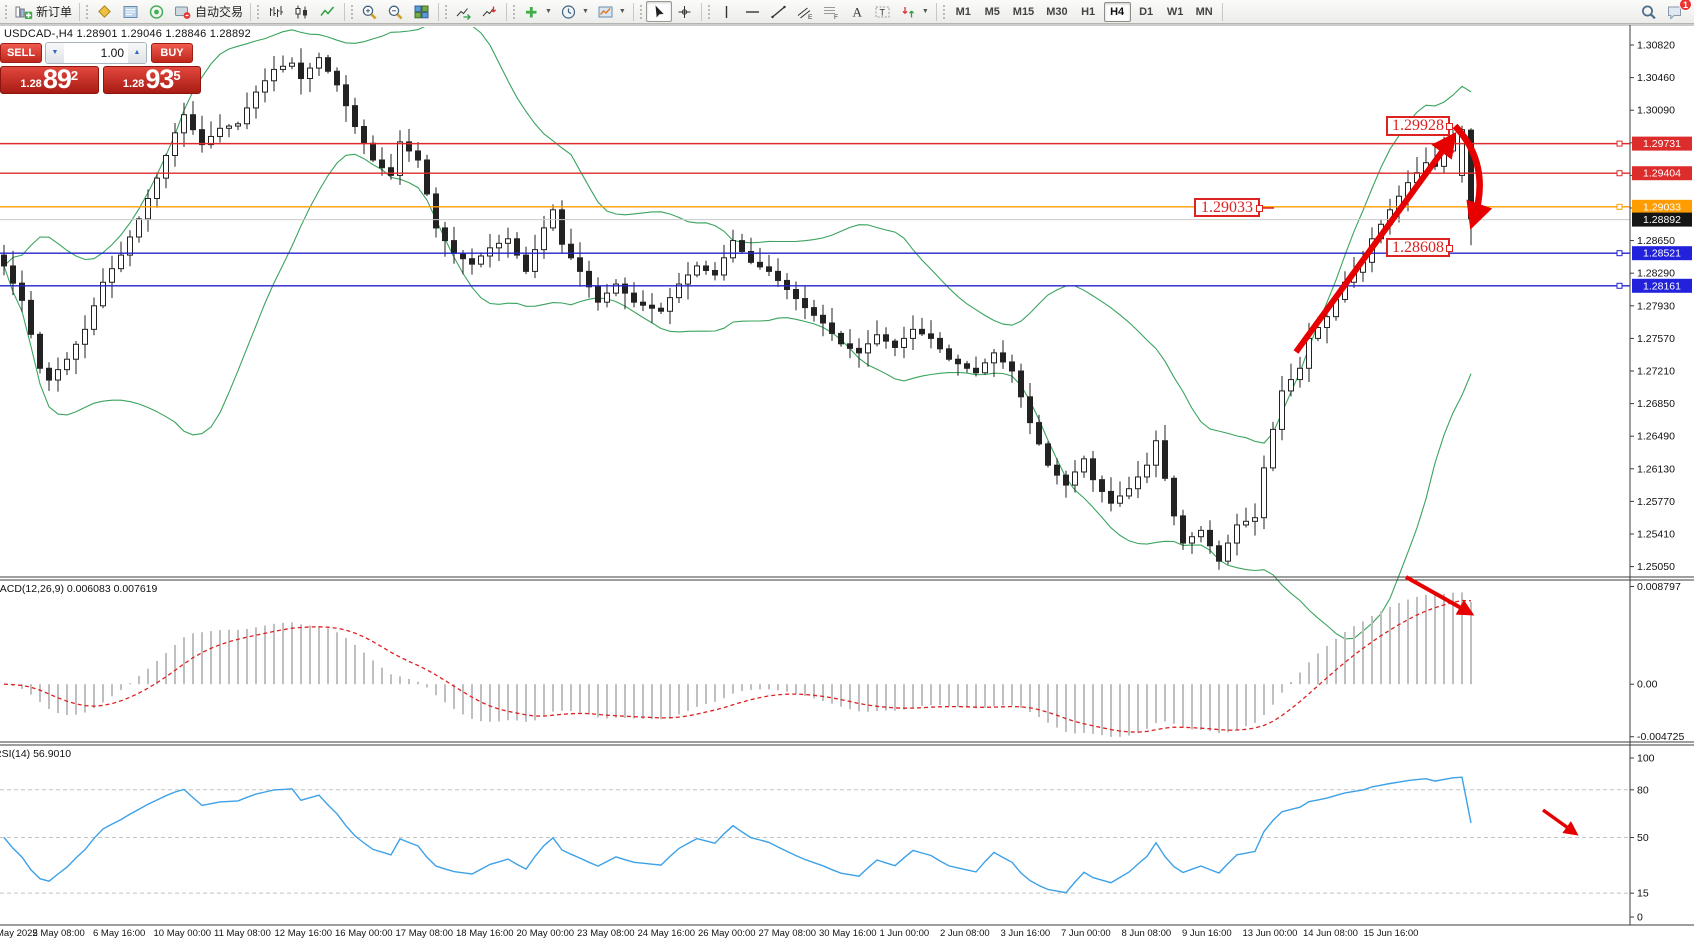 Image resolution: width=1694 pixels, height=938 pixels. I want to click on macd-pane, so click(737, 664).